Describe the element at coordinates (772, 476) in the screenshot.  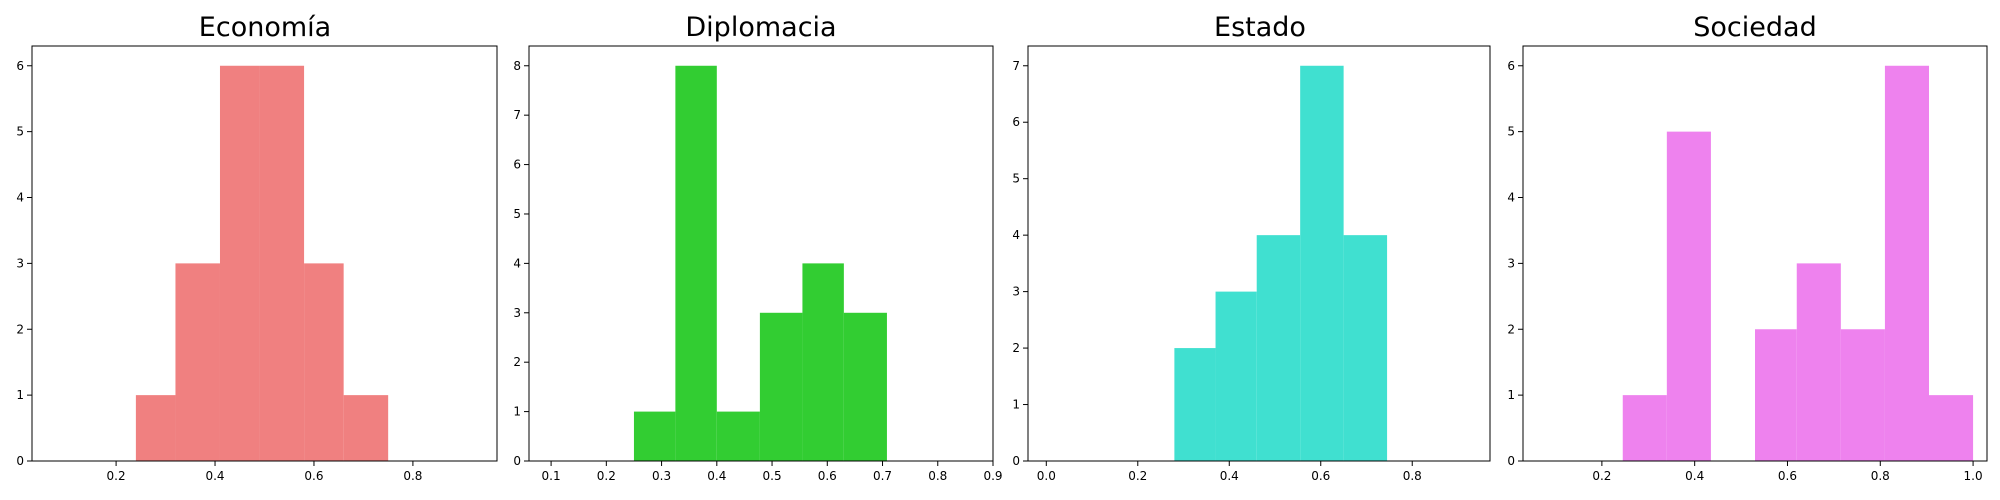
I see `x-tick-label: 0.5` at that location.